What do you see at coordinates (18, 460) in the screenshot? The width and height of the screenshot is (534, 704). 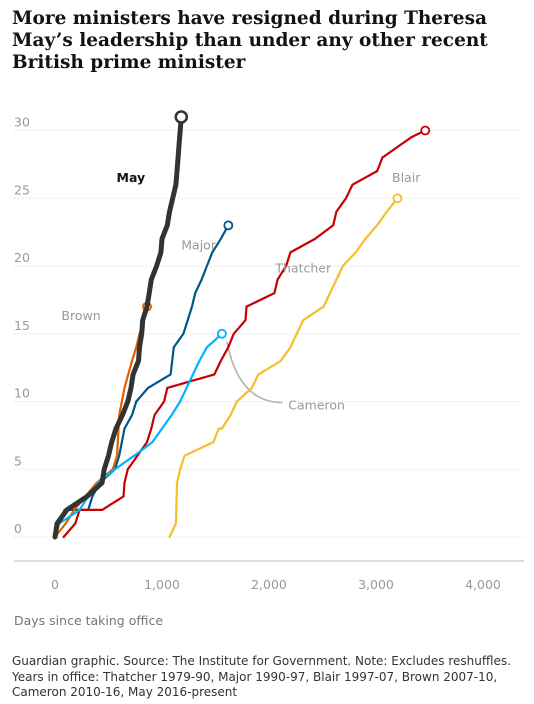 I see `y-tick-label: 5` at bounding box center [18, 460].